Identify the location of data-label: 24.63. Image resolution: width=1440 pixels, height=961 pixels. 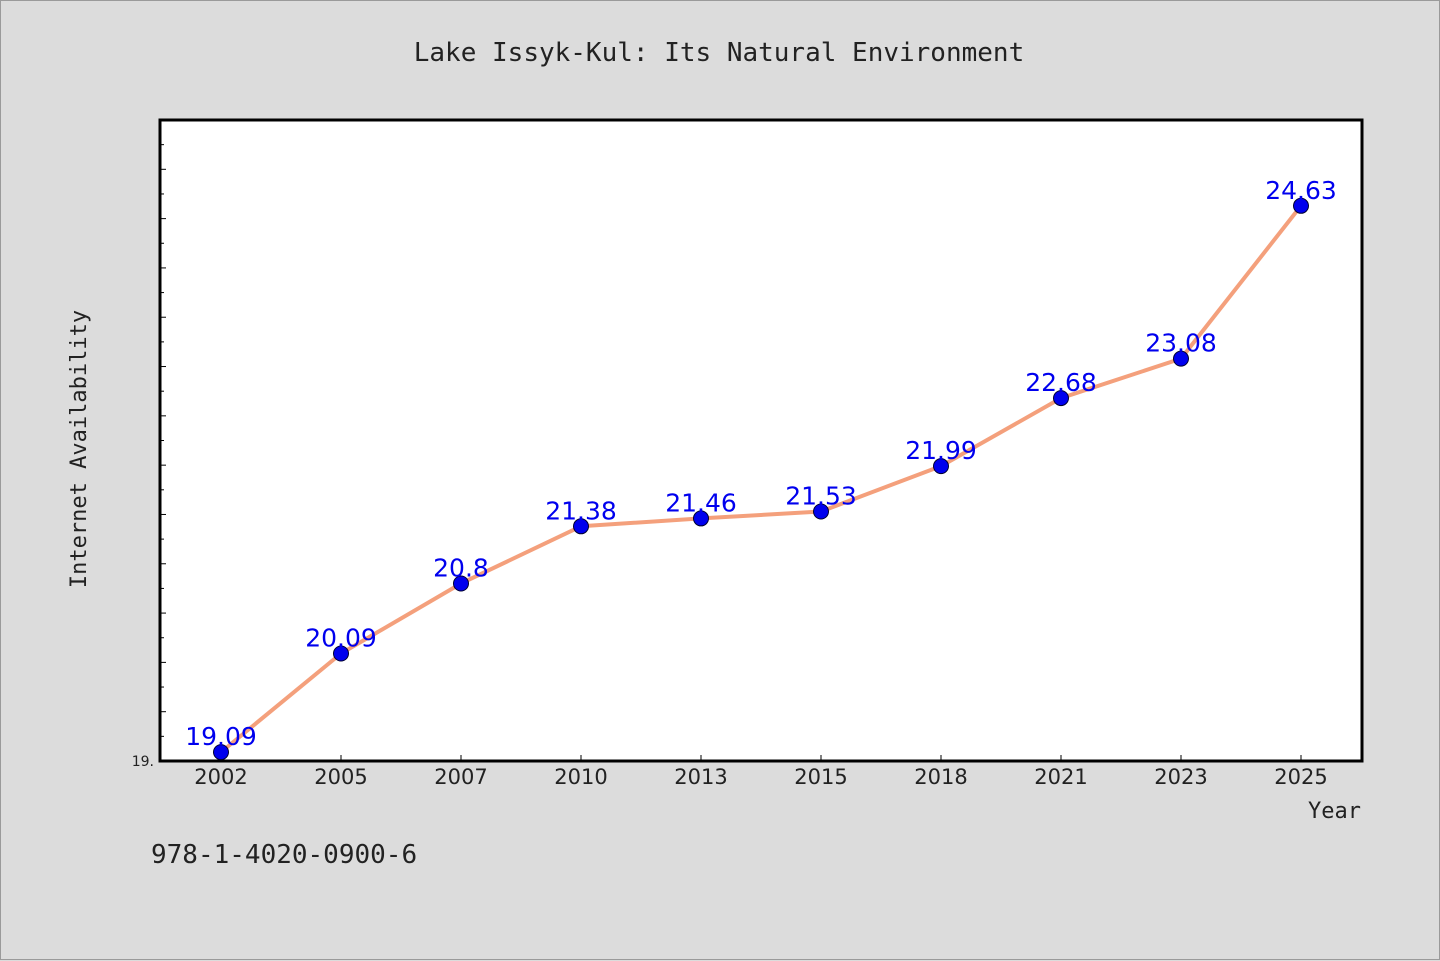
(1301, 190).